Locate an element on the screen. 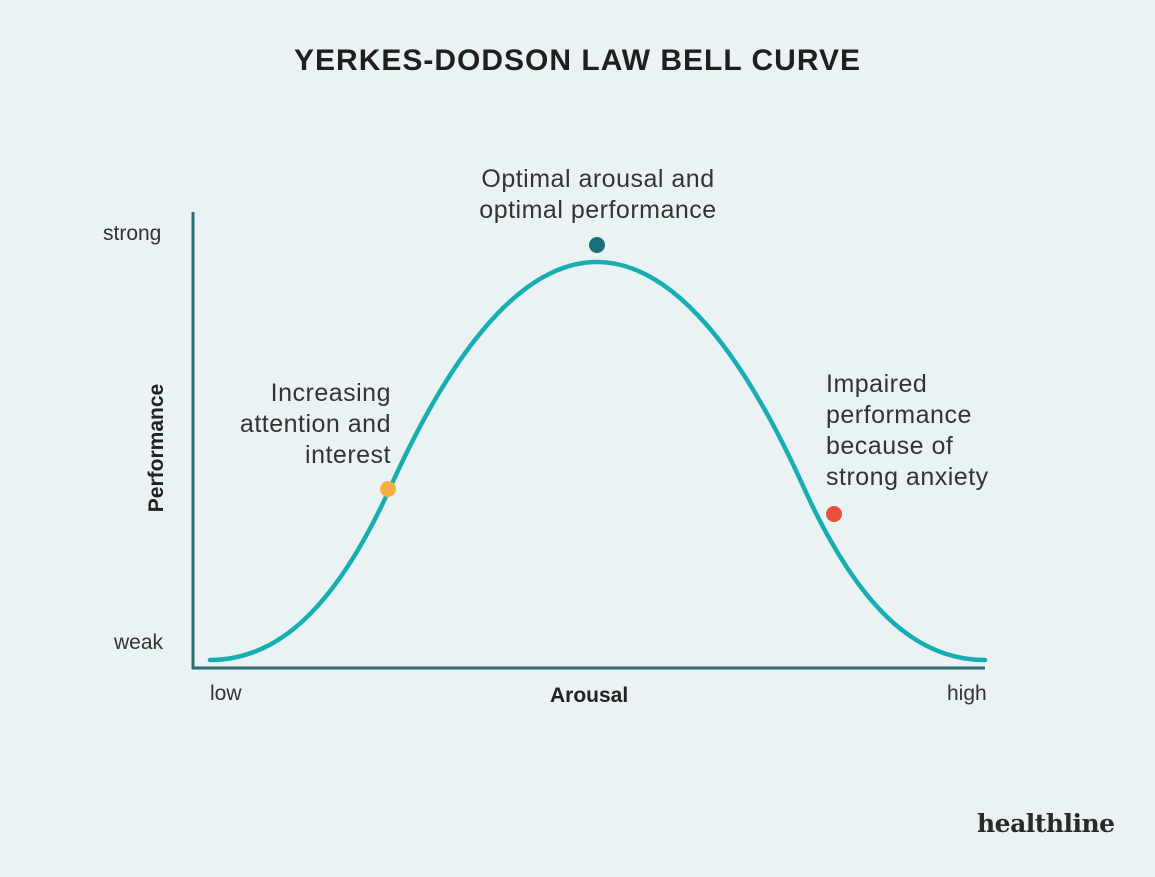 This screenshot has width=1155, height=877. annotation-rising-line1: Increasing is located at coordinates (330, 393).